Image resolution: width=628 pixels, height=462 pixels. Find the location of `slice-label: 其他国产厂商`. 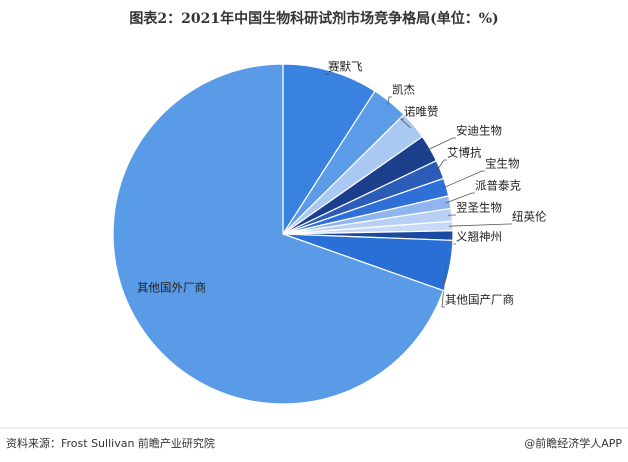

slice-label: 其他国产厂商 is located at coordinates (479, 300).